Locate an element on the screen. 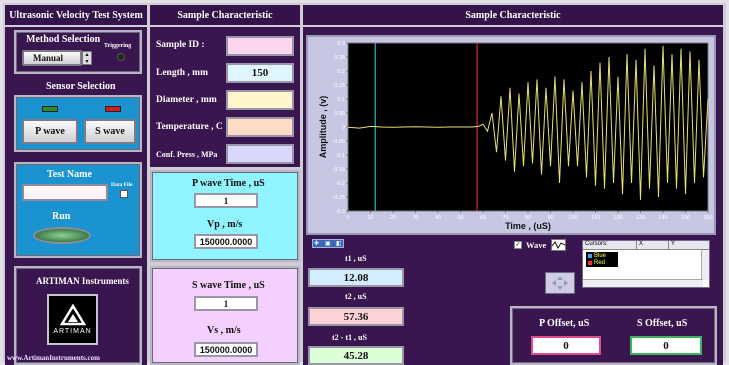 The image size is (729, 365). vs-value: 150000.0000 is located at coordinates (226, 349).